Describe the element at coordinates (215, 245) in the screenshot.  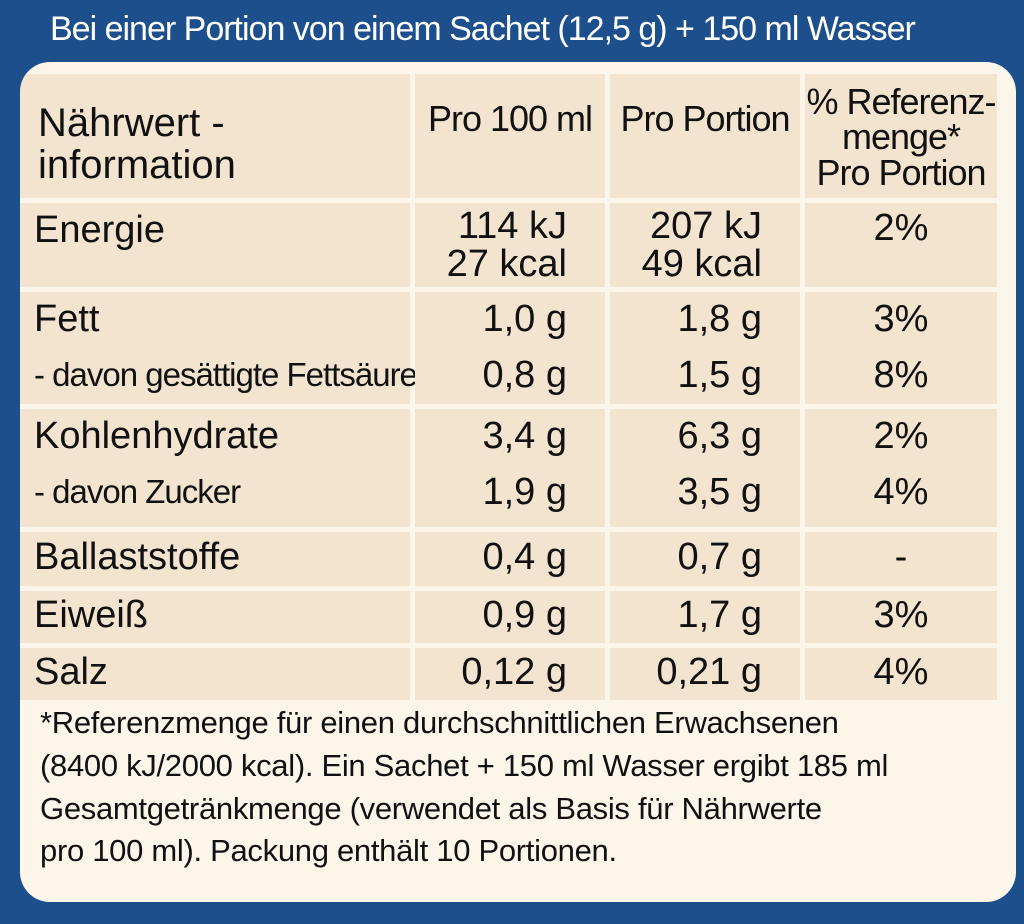
I see `energy-label-cell: Energie` at that location.